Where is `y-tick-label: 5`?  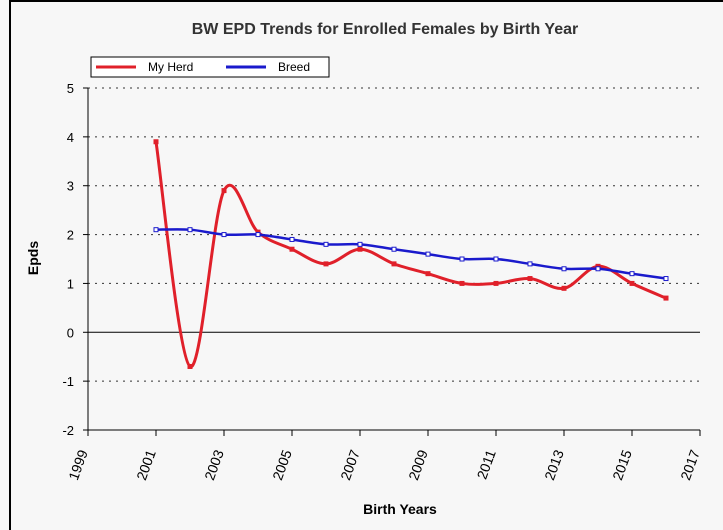
y-tick-label: 5 is located at coordinates (70, 88).